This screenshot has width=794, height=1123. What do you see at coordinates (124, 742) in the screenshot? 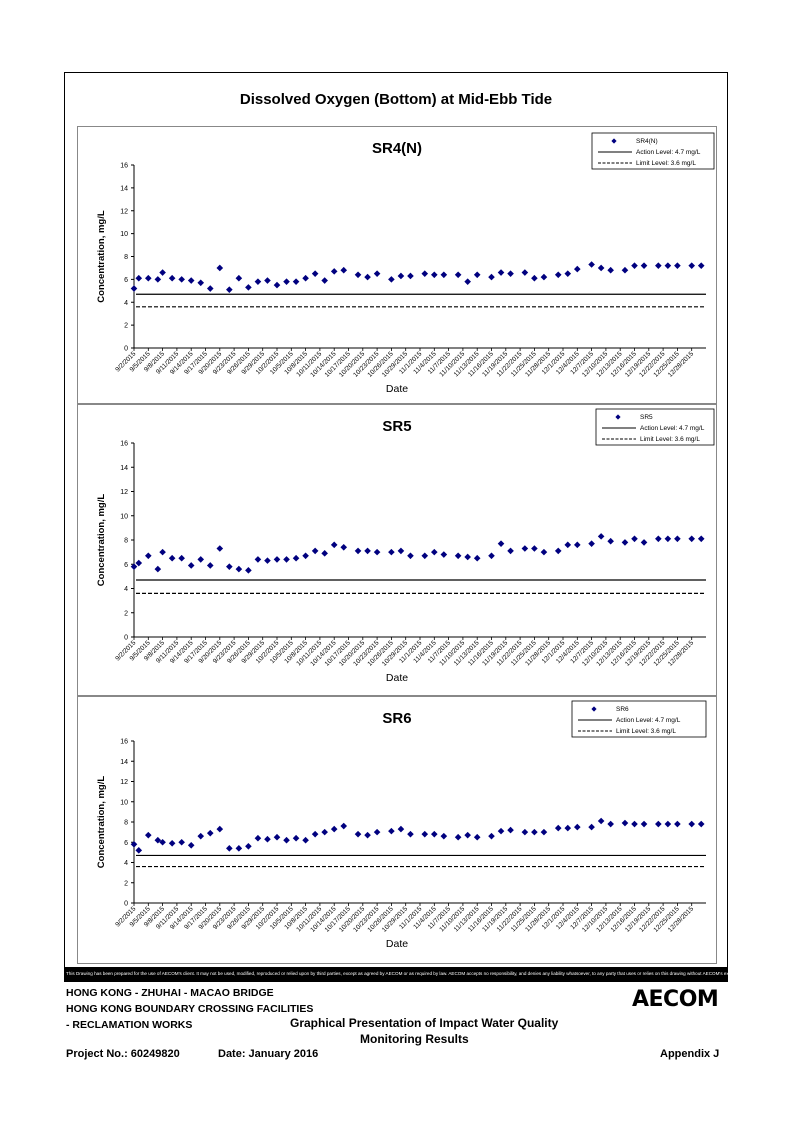
I see `y-tick-label: 16` at bounding box center [124, 742].